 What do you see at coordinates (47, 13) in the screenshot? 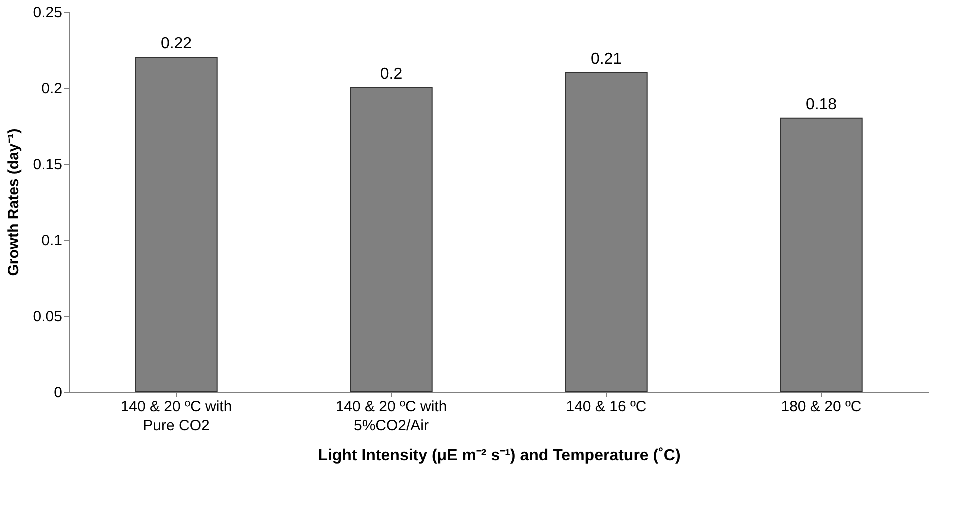
I see `y-tick-label: 0.25` at bounding box center [47, 13].